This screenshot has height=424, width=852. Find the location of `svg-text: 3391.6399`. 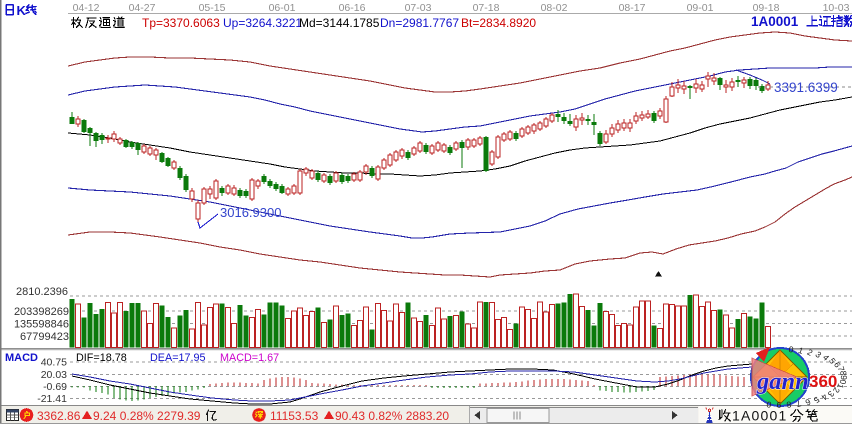

svg-text: 3391.6399 is located at coordinates (806, 87).